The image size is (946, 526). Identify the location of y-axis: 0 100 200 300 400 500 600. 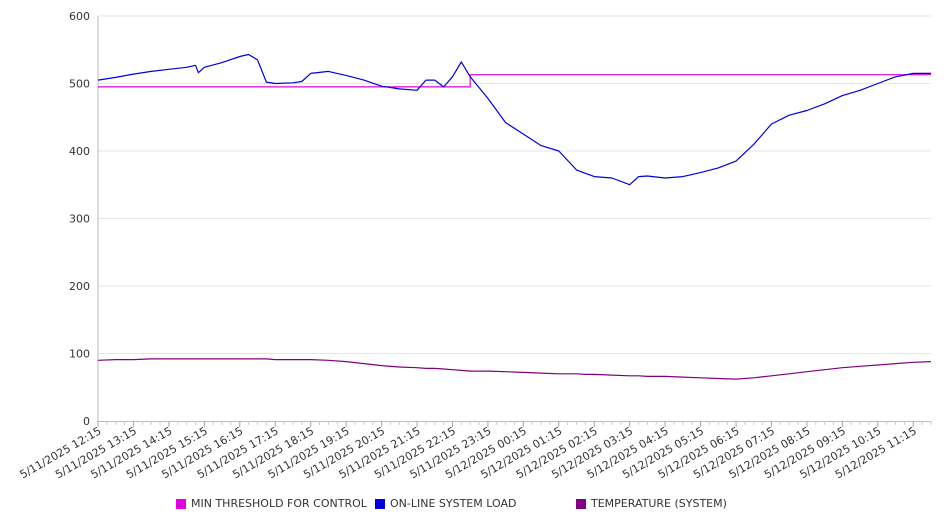
(84, 219).